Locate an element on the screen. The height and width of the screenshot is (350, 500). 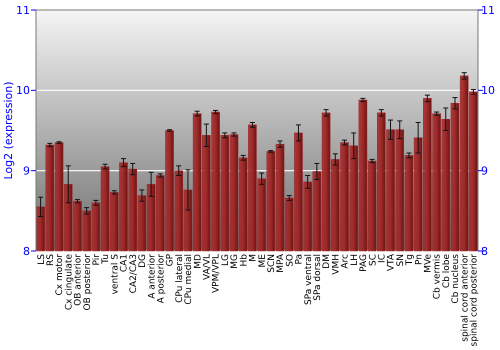
x-tick-label: OB posterior is located at coordinates (87, 282).